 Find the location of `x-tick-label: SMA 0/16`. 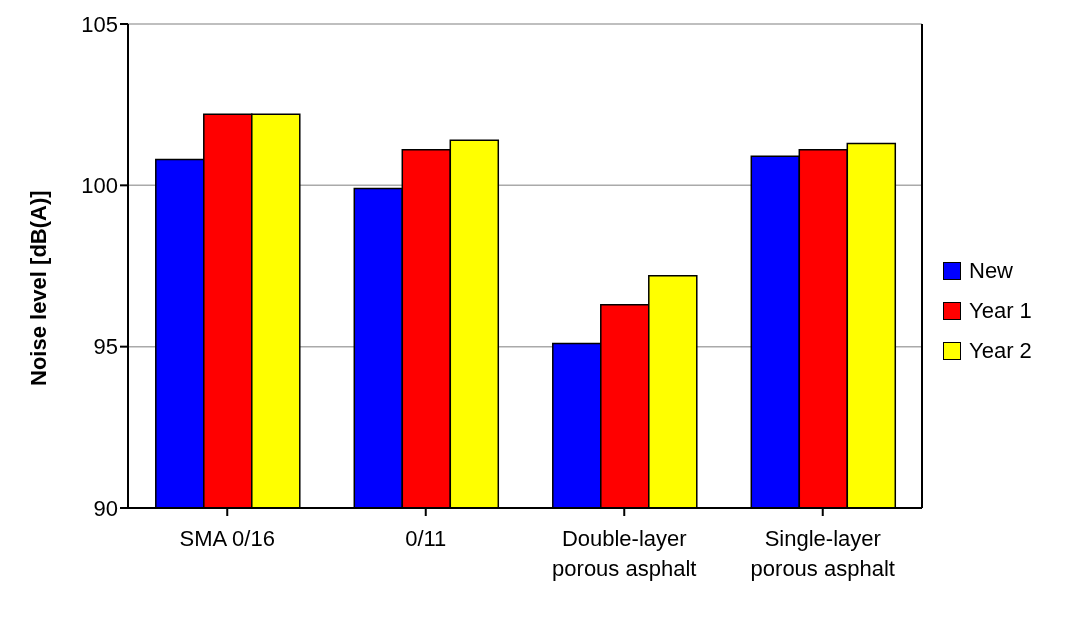

x-tick-label: SMA 0/16 is located at coordinates (227, 538).